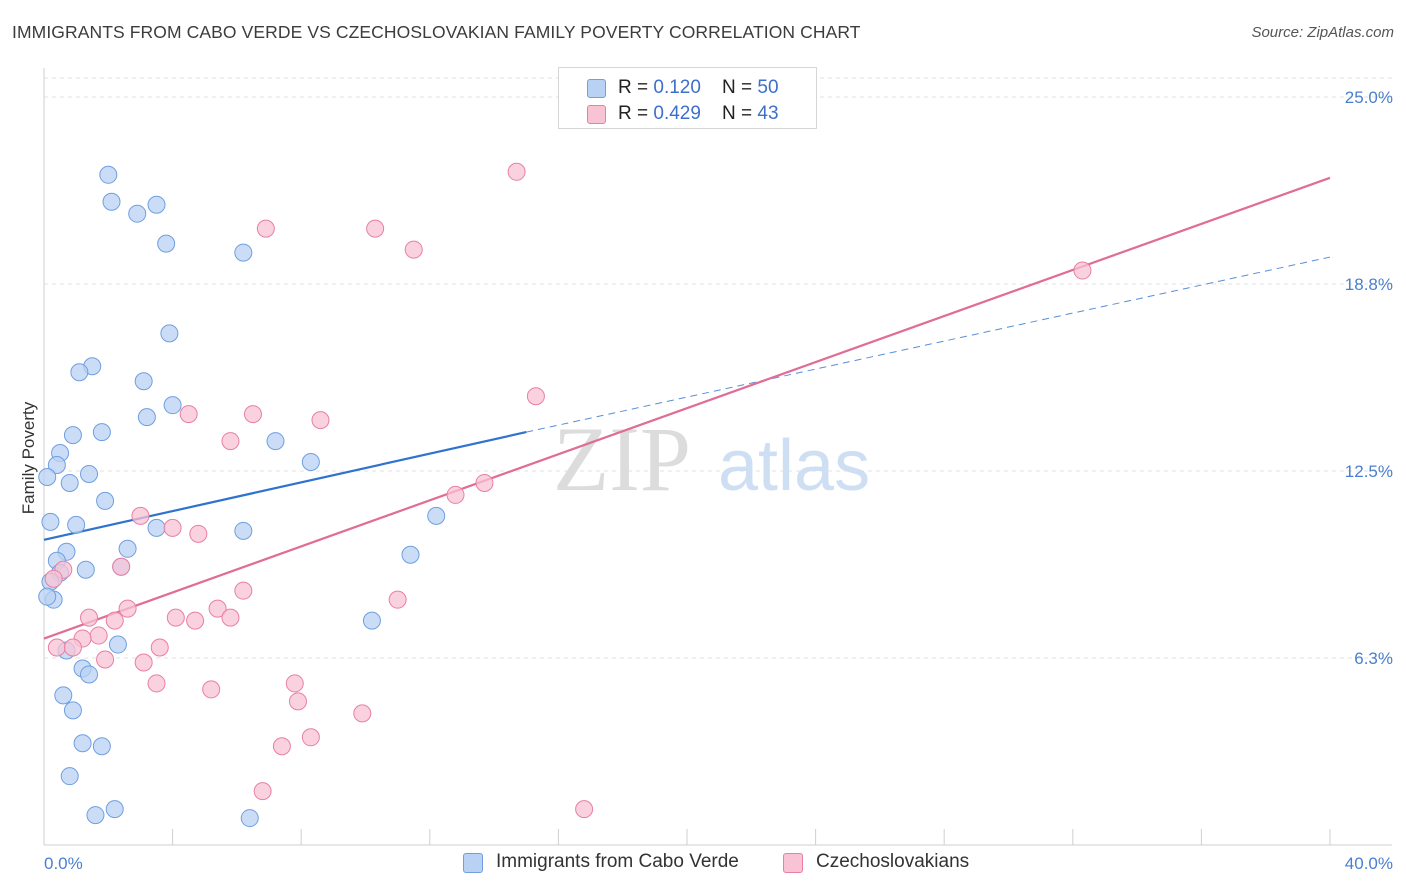  Describe the element at coordinates (893, 861) in the screenshot. I see `legend-label: Czechoslovakians` at that location.